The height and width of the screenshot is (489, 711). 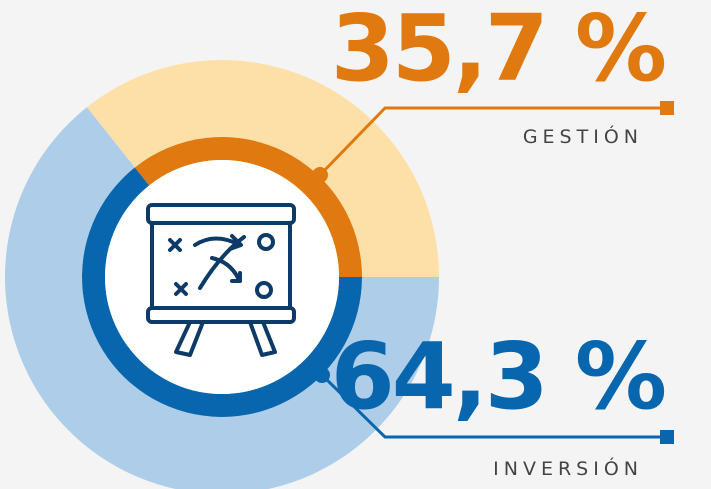 What do you see at coordinates (221, 280) in the screenshot?
I see `easel-icon` at bounding box center [221, 280].